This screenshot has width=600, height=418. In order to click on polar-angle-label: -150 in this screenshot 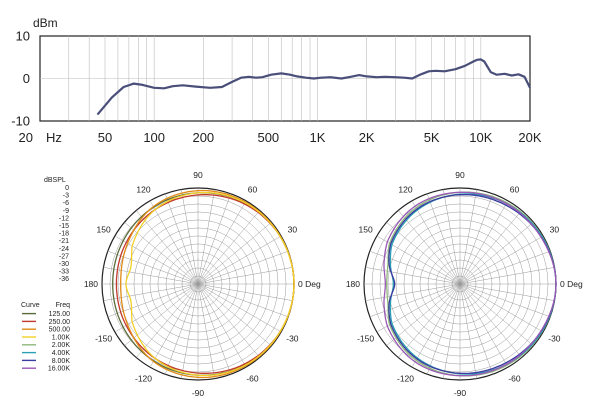, I will do `click(103, 339)`.